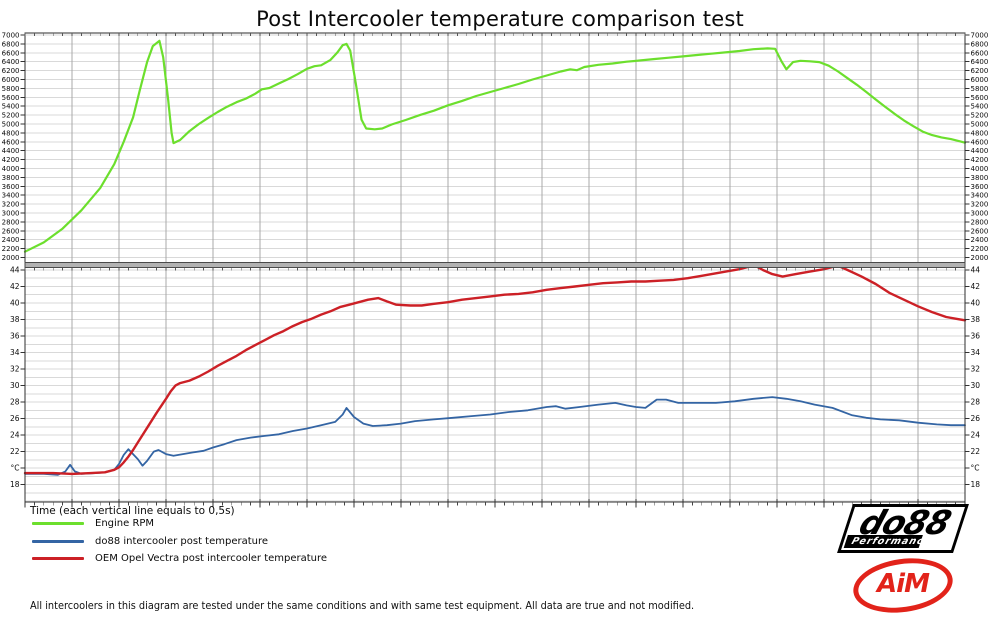  What do you see at coordinates (980, 142) in the screenshot?
I see `y-tick-label: 4600` at bounding box center [980, 142].